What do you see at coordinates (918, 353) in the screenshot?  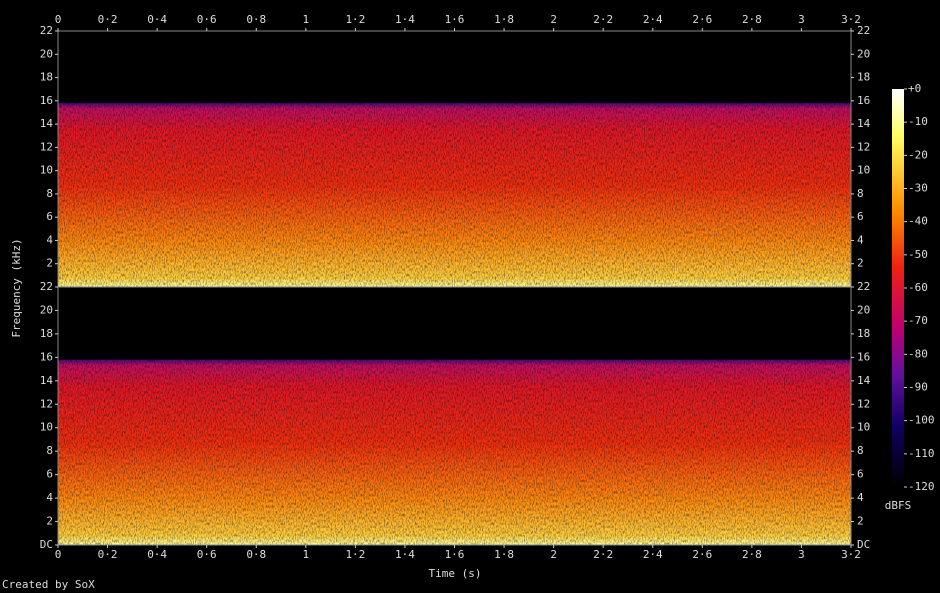 I see `colorbar-tick-label: -80` at bounding box center [918, 353].